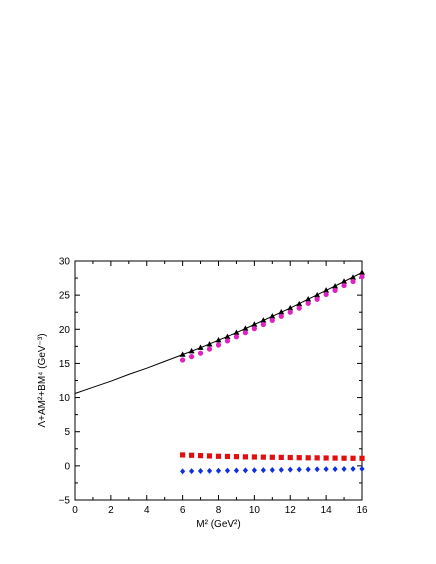 The height and width of the screenshot is (564, 436). What do you see at coordinates (65, 330) in the screenshot?
I see `y-tick-label: 20` at bounding box center [65, 330].